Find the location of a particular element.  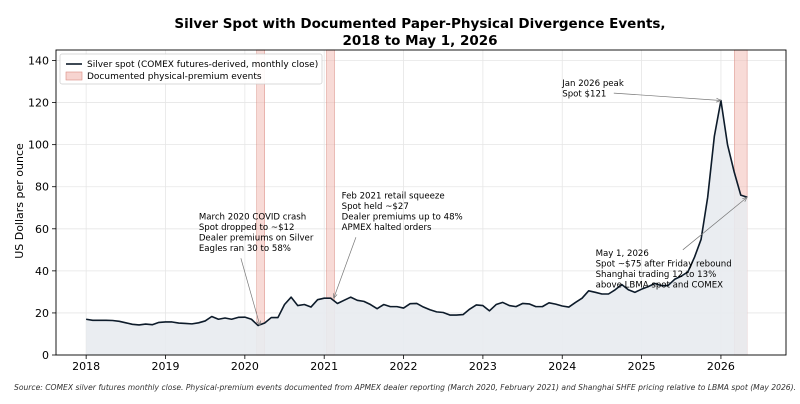

annotation-text: May 1, 2026 is located at coordinates (622, 254).